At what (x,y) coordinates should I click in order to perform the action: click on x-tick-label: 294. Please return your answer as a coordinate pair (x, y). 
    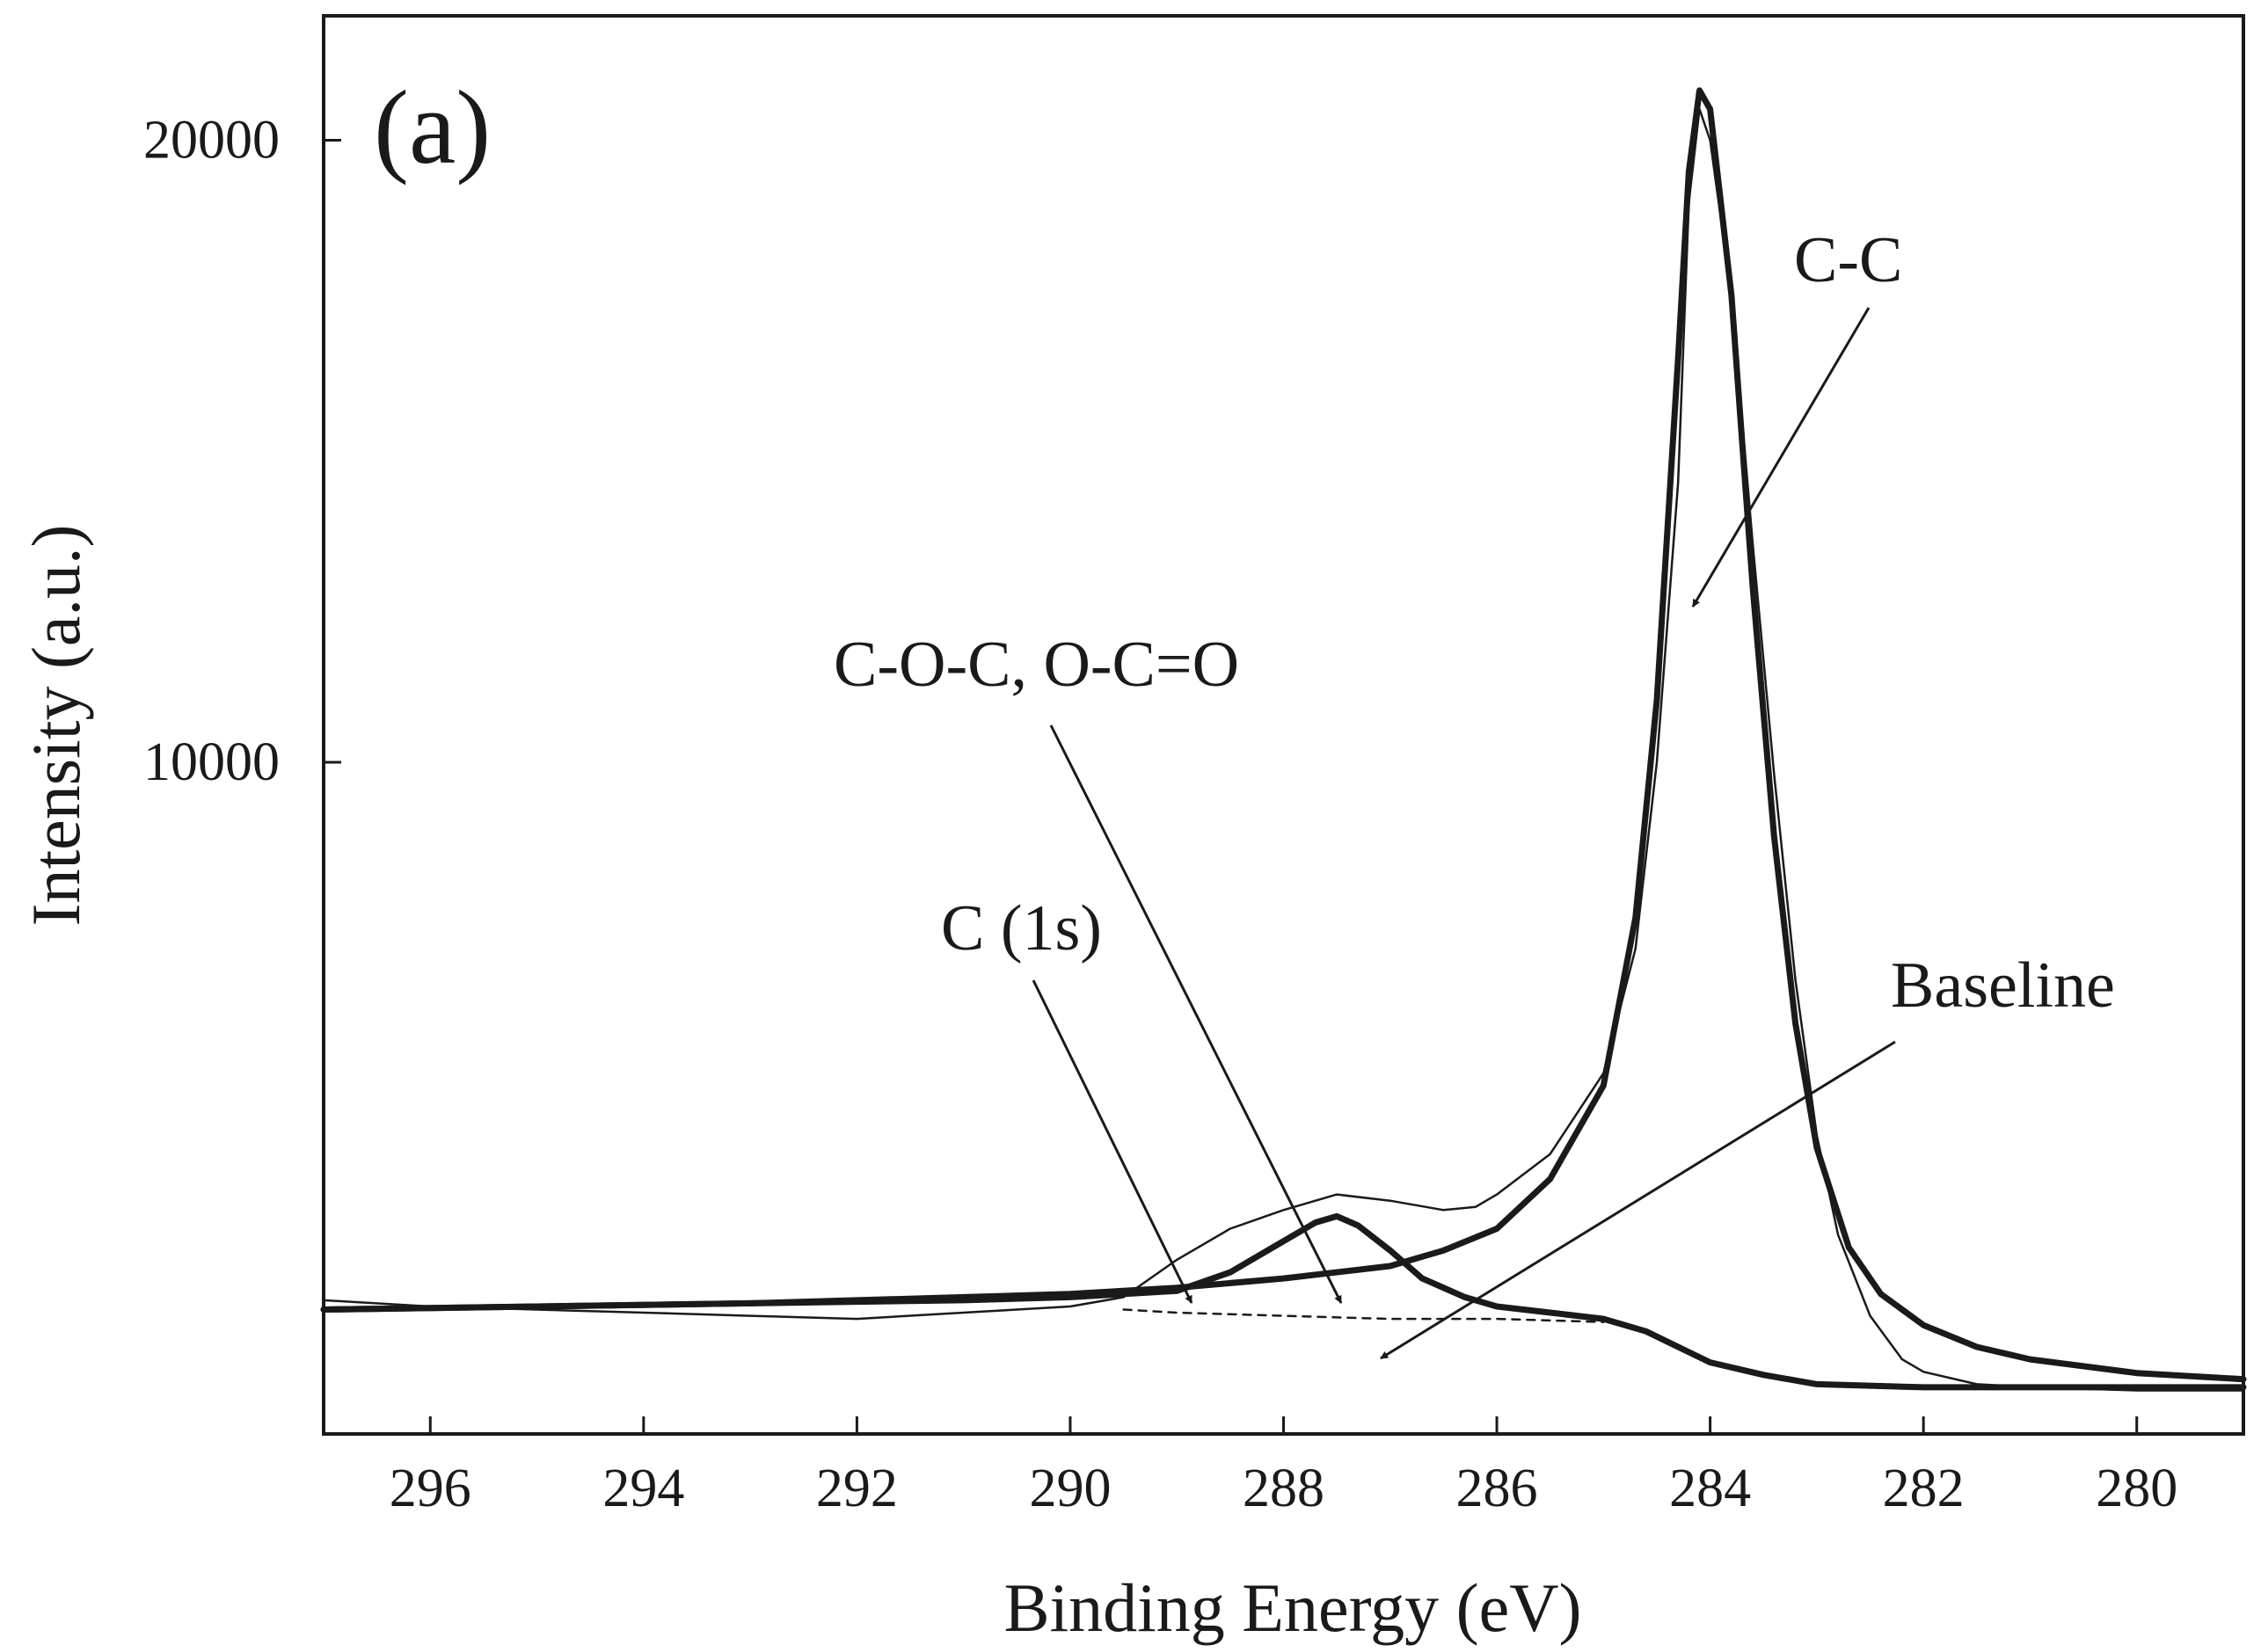
    Looking at the image, I should click on (643, 1489).